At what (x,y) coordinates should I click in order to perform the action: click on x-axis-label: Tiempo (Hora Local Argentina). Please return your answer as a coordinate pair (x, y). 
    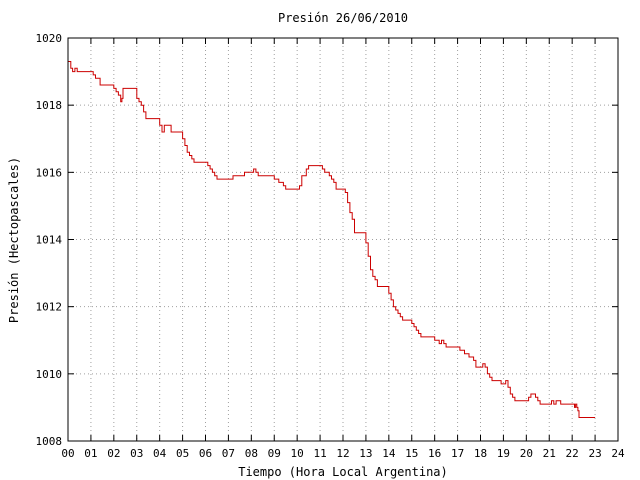
    Looking at the image, I should click on (343, 472).